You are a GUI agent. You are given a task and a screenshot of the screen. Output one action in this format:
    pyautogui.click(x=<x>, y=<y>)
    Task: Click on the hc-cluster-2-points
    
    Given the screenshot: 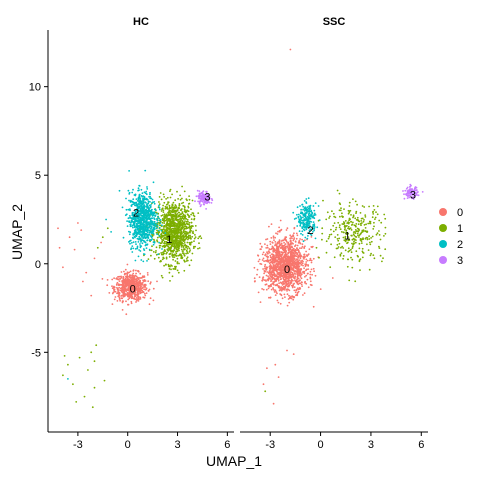 What is the action you would take?
    pyautogui.click(x=142, y=216)
    